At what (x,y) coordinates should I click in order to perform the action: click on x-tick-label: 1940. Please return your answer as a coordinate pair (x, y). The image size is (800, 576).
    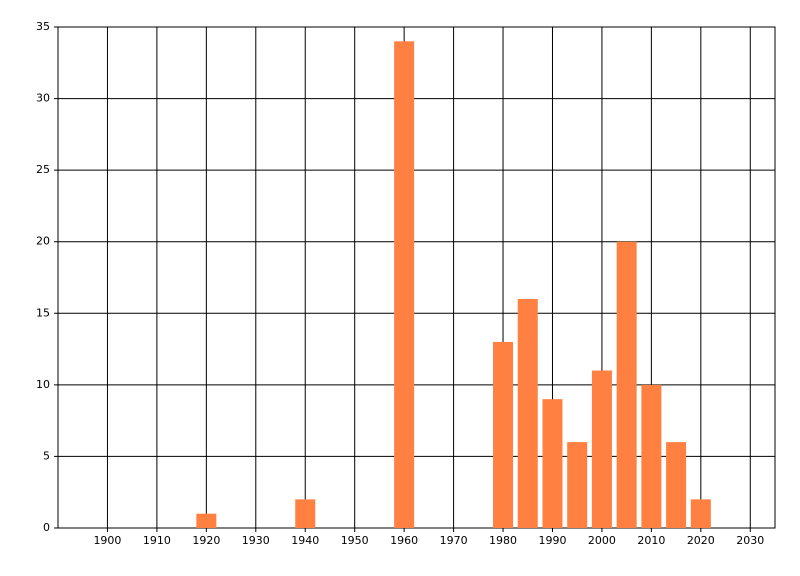
    Looking at the image, I should click on (305, 540).